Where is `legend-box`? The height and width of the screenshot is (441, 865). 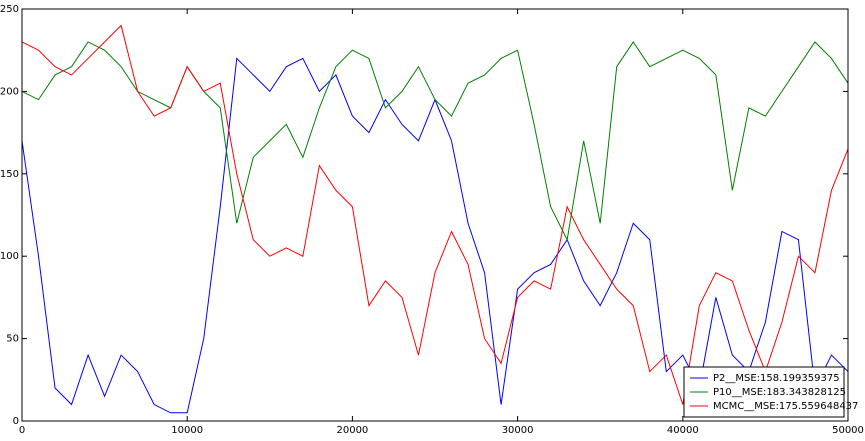 legend-box is located at coordinates (764, 392).